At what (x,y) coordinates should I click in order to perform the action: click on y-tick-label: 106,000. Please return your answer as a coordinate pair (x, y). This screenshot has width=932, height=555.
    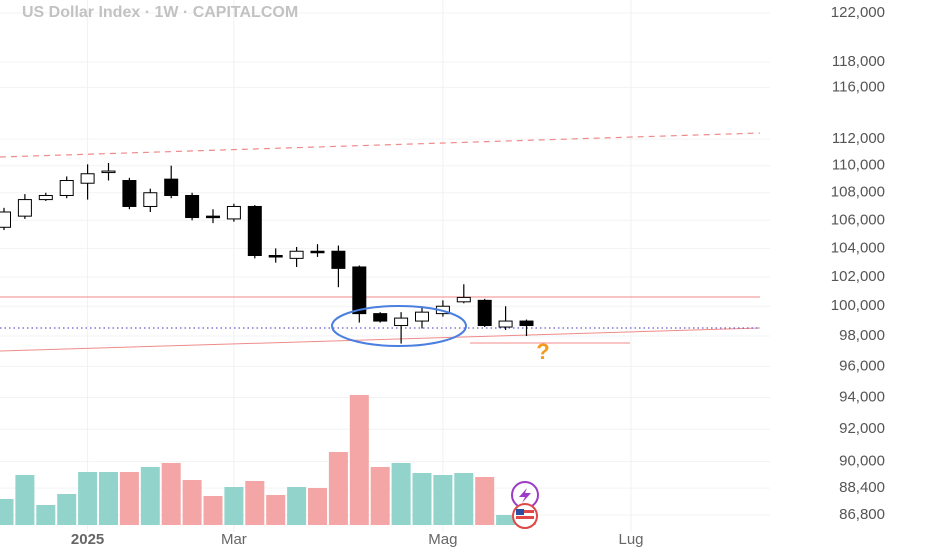
    Looking at the image, I should click on (858, 219).